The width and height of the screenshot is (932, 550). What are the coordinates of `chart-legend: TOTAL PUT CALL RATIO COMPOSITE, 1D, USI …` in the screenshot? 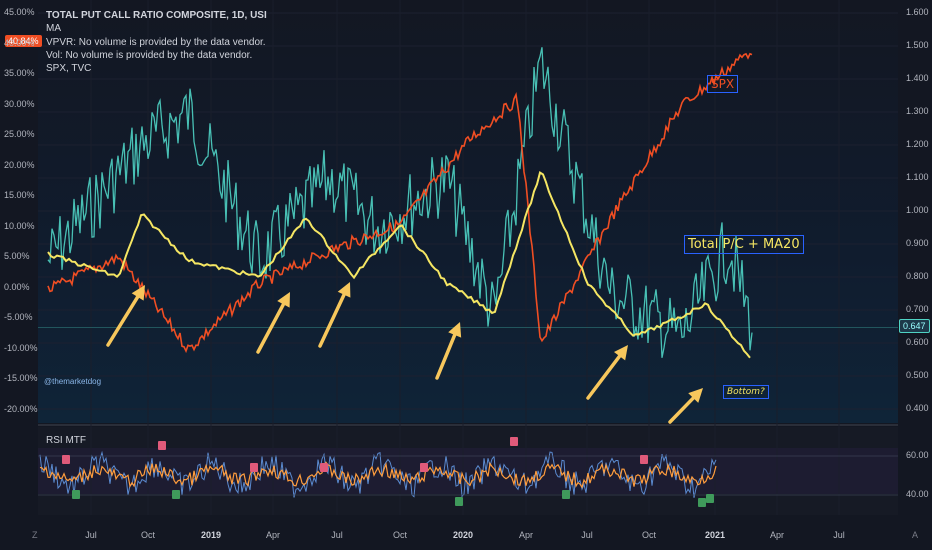 It's located at (156, 42).